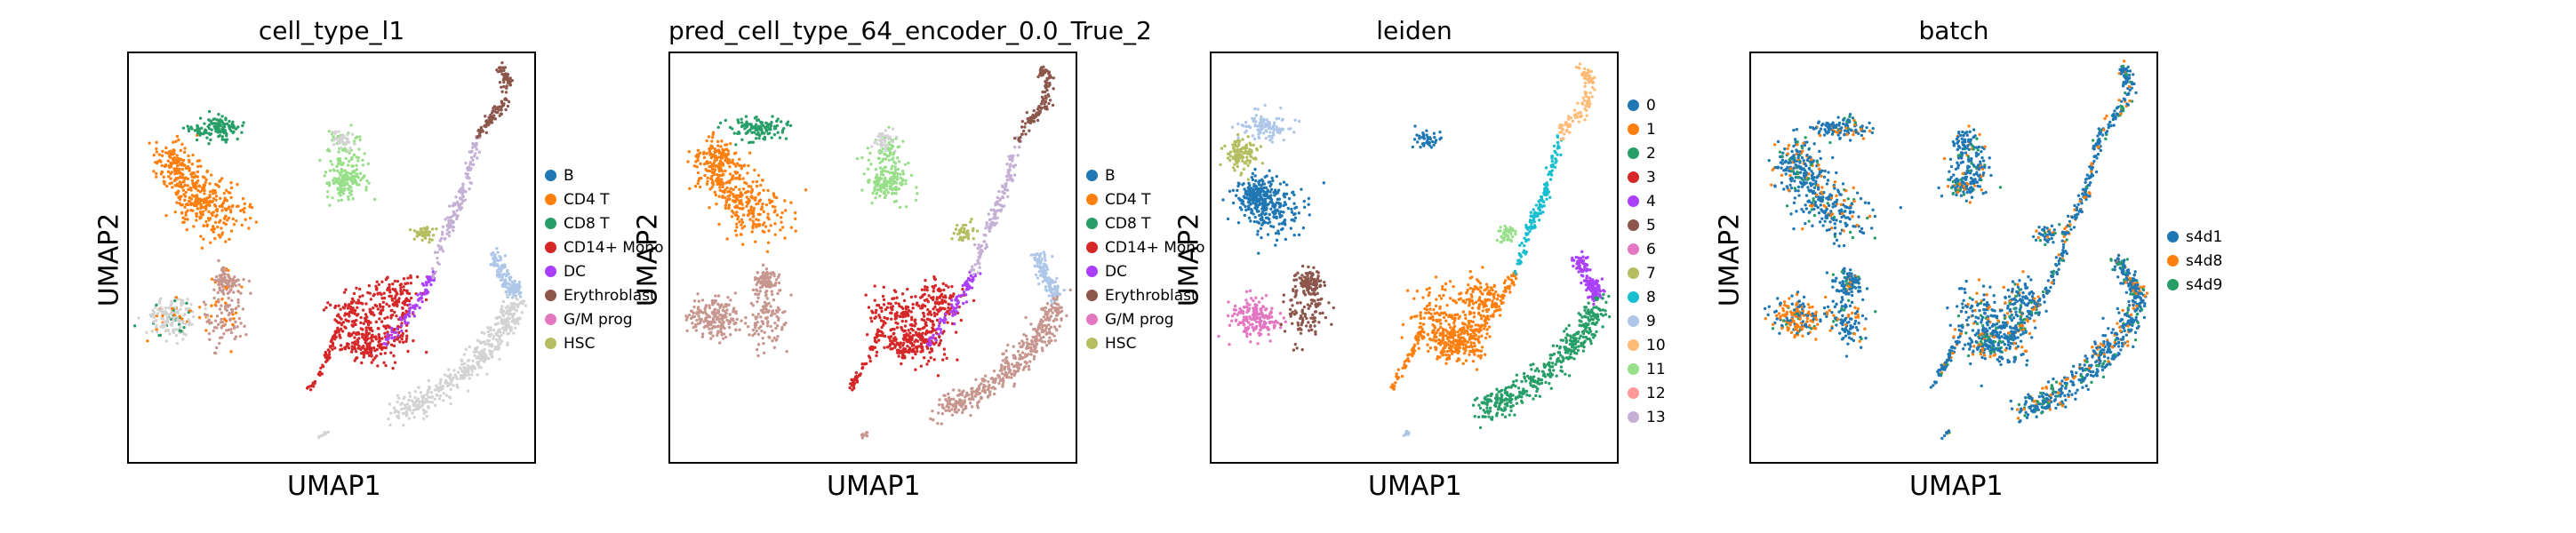  I want to click on legend-item: CD14+ Mono, so click(604, 247).